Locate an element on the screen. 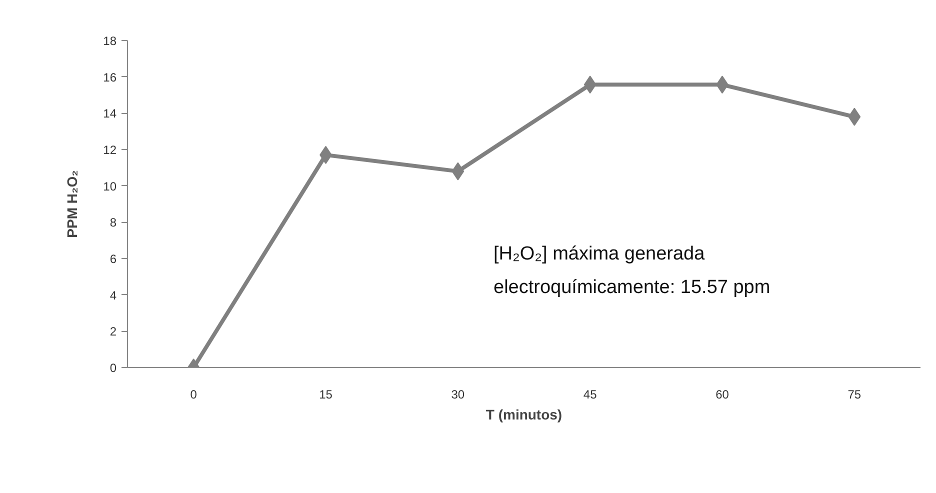 This screenshot has height=493, width=936. y-axis-title: PPM H₂O₂ is located at coordinates (72, 204).